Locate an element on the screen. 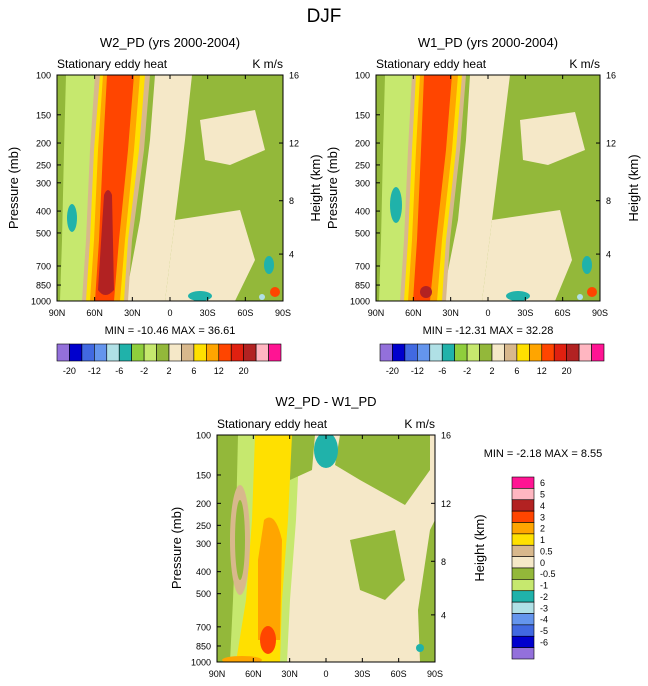  y-axis: 100 150 200 250 300 400 500 700 850 1000 16 12 8 4 is located at coordinates (483, 189).